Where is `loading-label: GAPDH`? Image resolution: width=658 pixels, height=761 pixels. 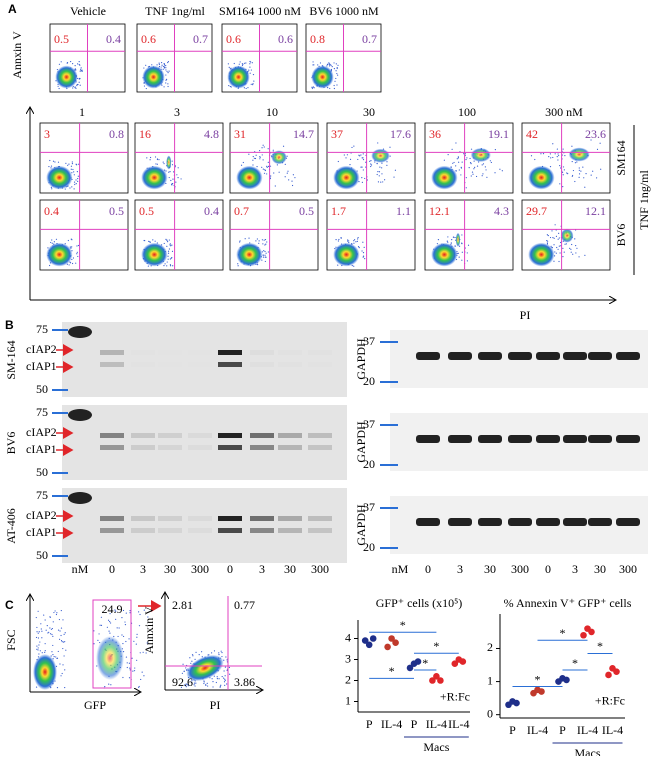
loading-label: GAPDH is located at coordinates (361, 525).